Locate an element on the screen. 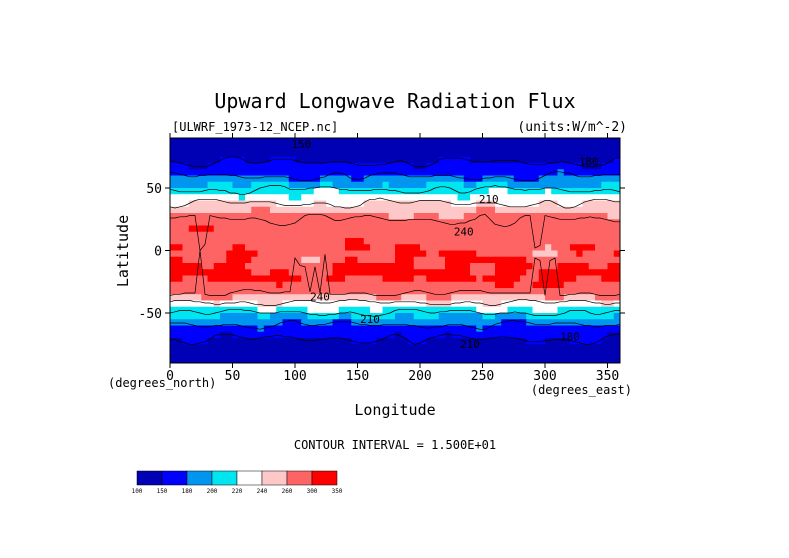  y-tick-label: -50 is located at coordinates (150, 314).